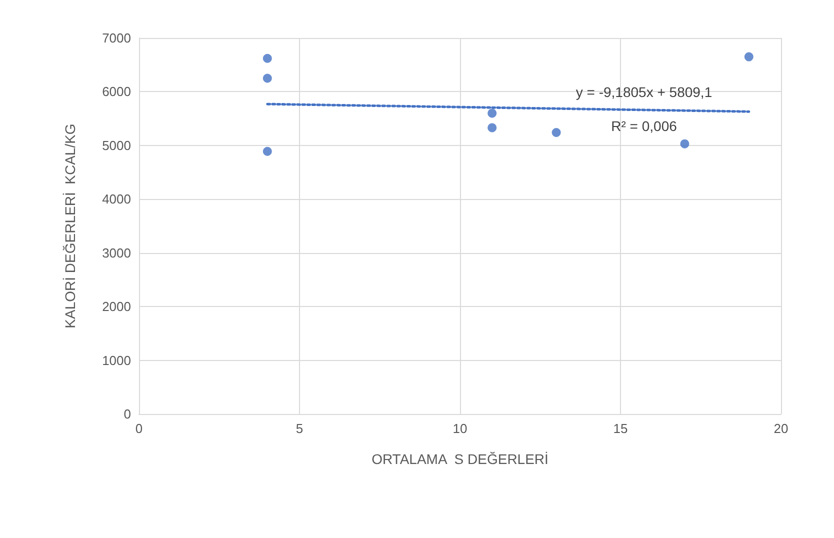 This screenshot has height=538, width=834. I want to click on y-tick-label: 4000, so click(116, 199).